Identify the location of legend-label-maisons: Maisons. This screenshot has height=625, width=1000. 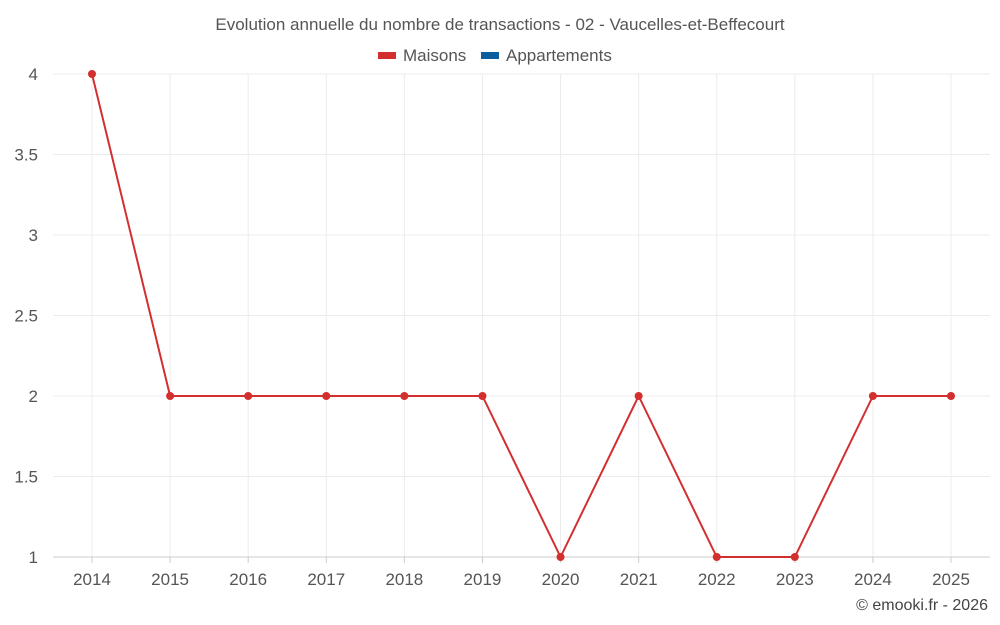
(434, 55).